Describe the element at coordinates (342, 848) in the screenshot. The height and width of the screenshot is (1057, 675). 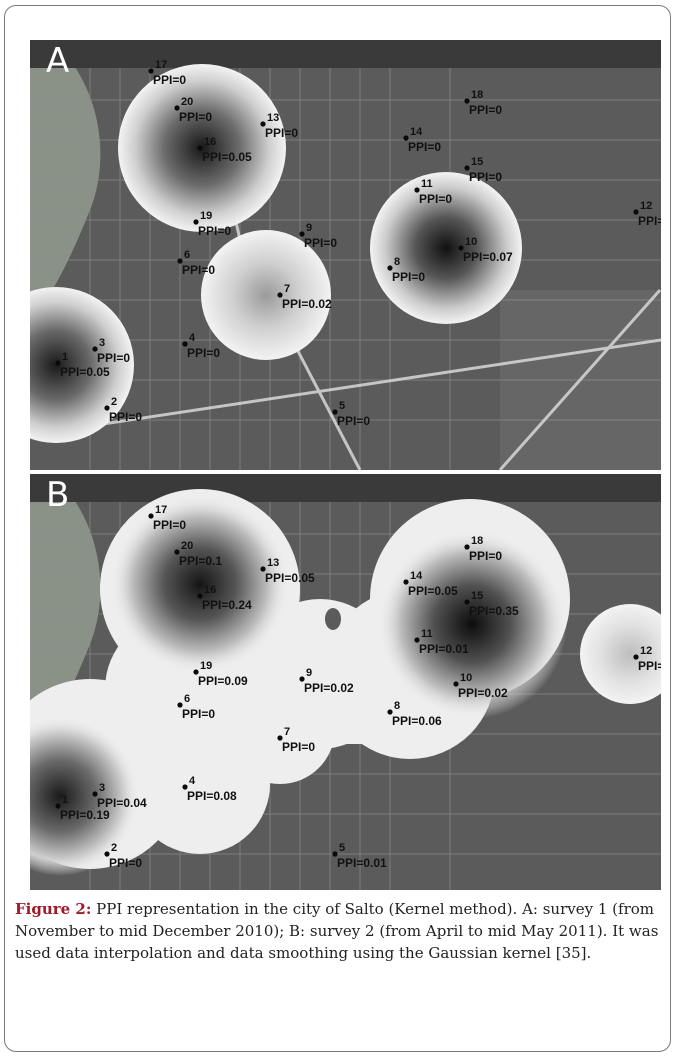
I see `marker-number-5: 5` at that location.